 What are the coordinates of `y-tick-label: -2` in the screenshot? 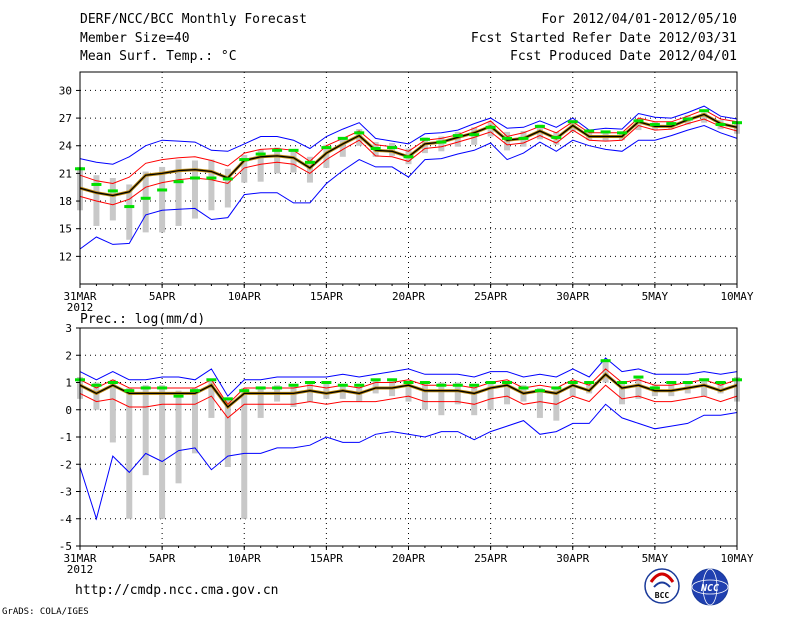 It's located at (65, 464).